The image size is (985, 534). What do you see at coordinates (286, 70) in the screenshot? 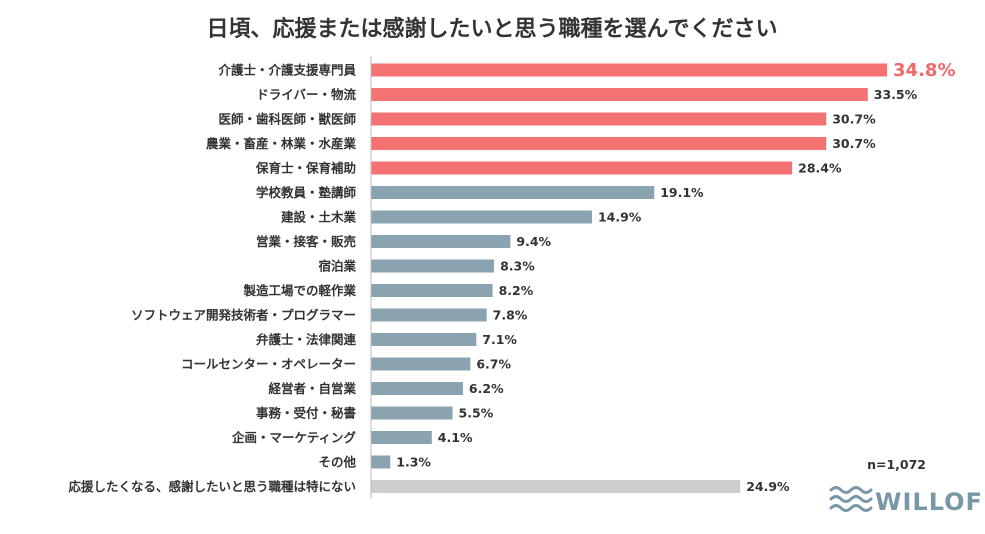
I see `category-label: 介護士・介護支援専門員` at bounding box center [286, 70].